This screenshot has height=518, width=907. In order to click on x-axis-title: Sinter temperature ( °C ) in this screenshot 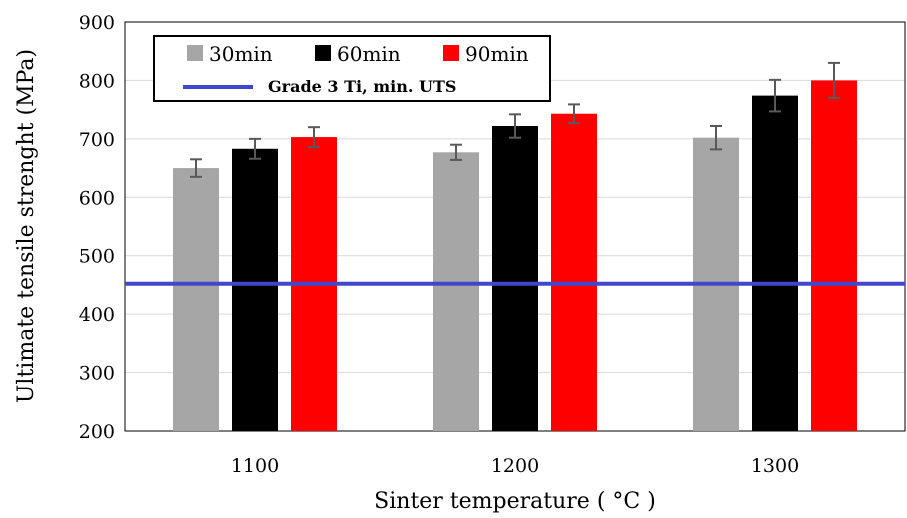, I will do `click(515, 501)`.